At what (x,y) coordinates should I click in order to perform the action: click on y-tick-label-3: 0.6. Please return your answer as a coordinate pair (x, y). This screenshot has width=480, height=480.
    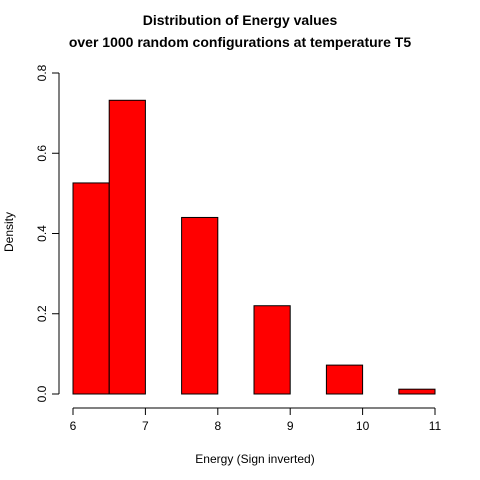
    Looking at the image, I should click on (42, 153).